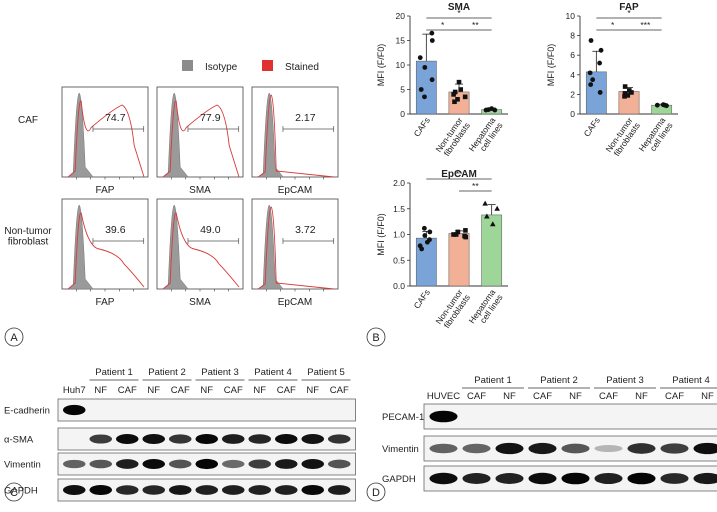 Image resolution: width=717 pixels, height=512 pixels. Describe the element at coordinates (28, 120) in the screenshot. I see `row-label-caf: CAF` at that location.